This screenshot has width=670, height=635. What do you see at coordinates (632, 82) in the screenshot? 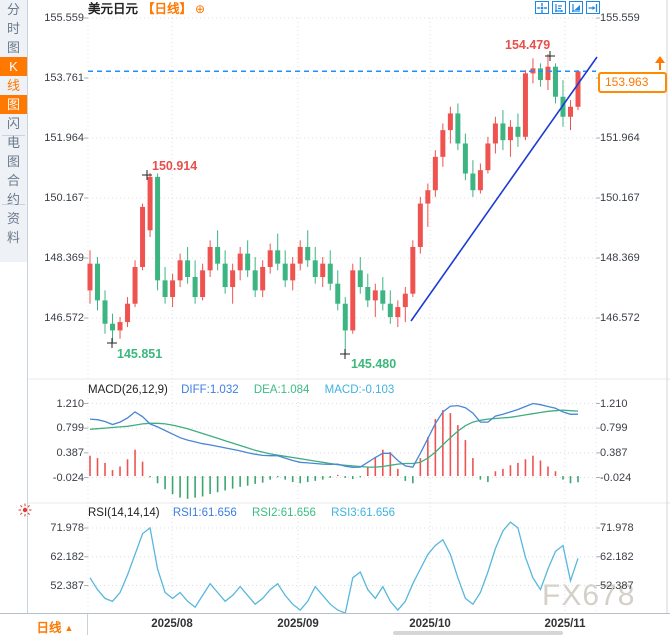
I see `current-price-tag: 153.963` at bounding box center [632, 82].